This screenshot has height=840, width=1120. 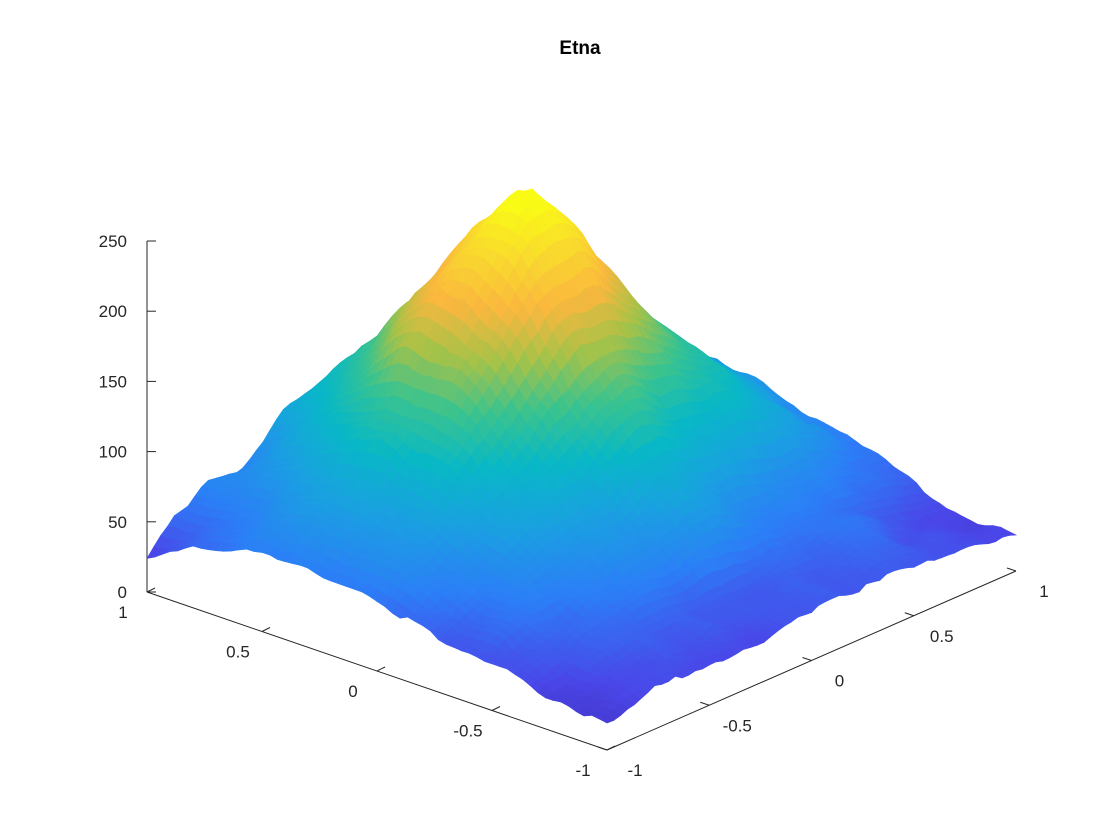 I want to click on chart-title: Etna, so click(x=580, y=48).